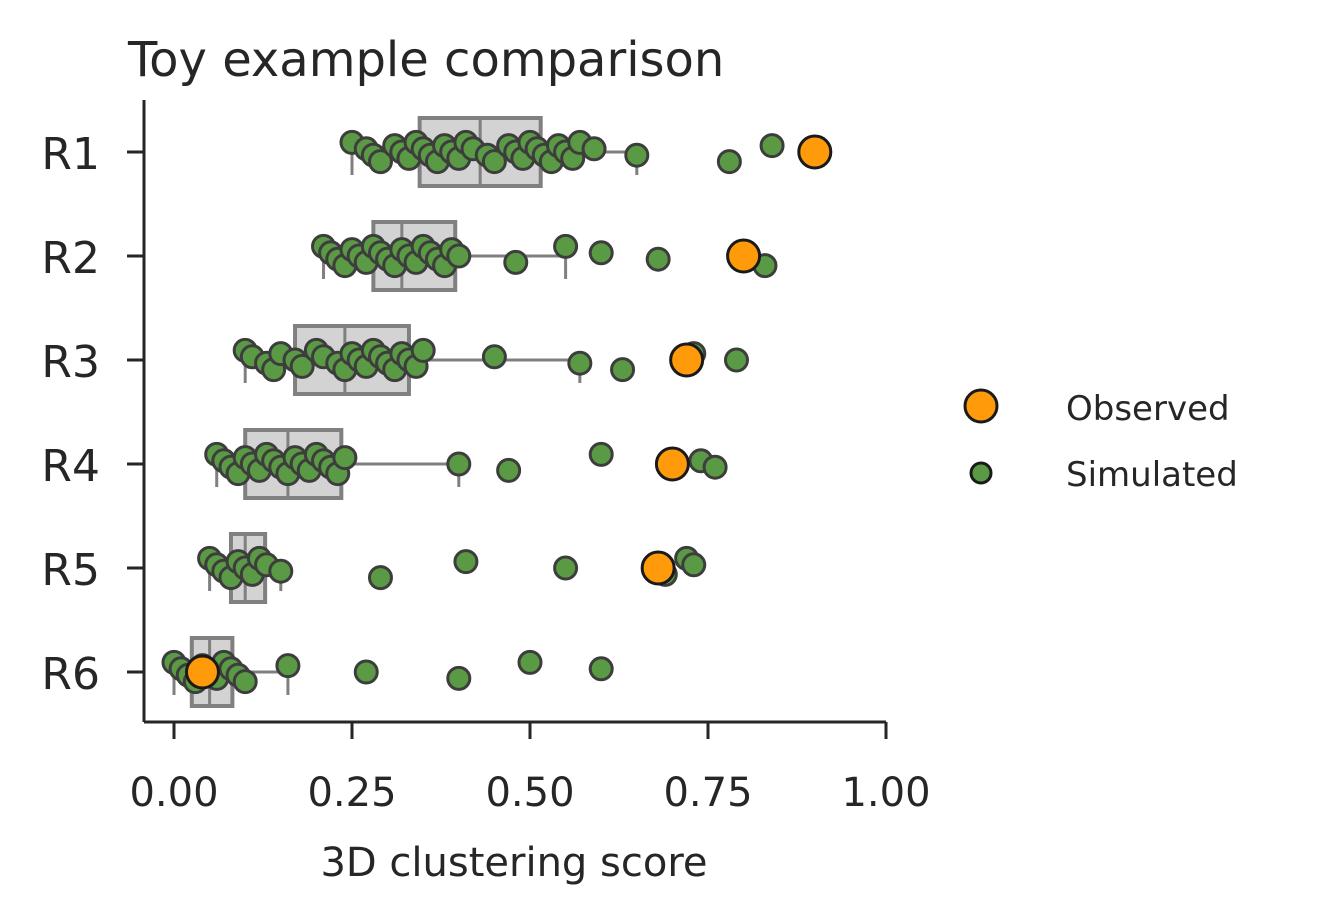 The height and width of the screenshot is (915, 1344). What do you see at coordinates (1100, 441) in the screenshot?
I see `legend: Observed Simulated` at bounding box center [1100, 441].